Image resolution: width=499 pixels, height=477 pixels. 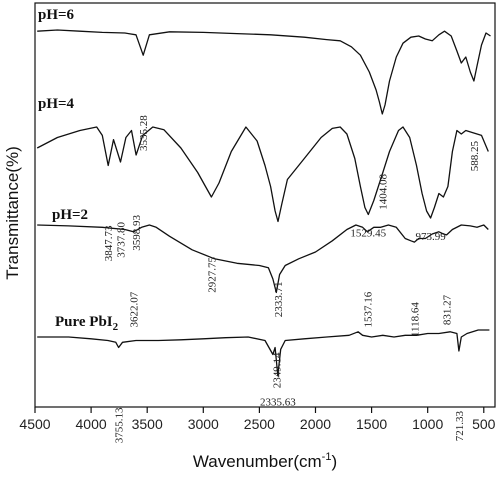 What do you see at coordinates (383, 192) in the screenshot?
I see `peak-label: 1404.08` at bounding box center [383, 192].